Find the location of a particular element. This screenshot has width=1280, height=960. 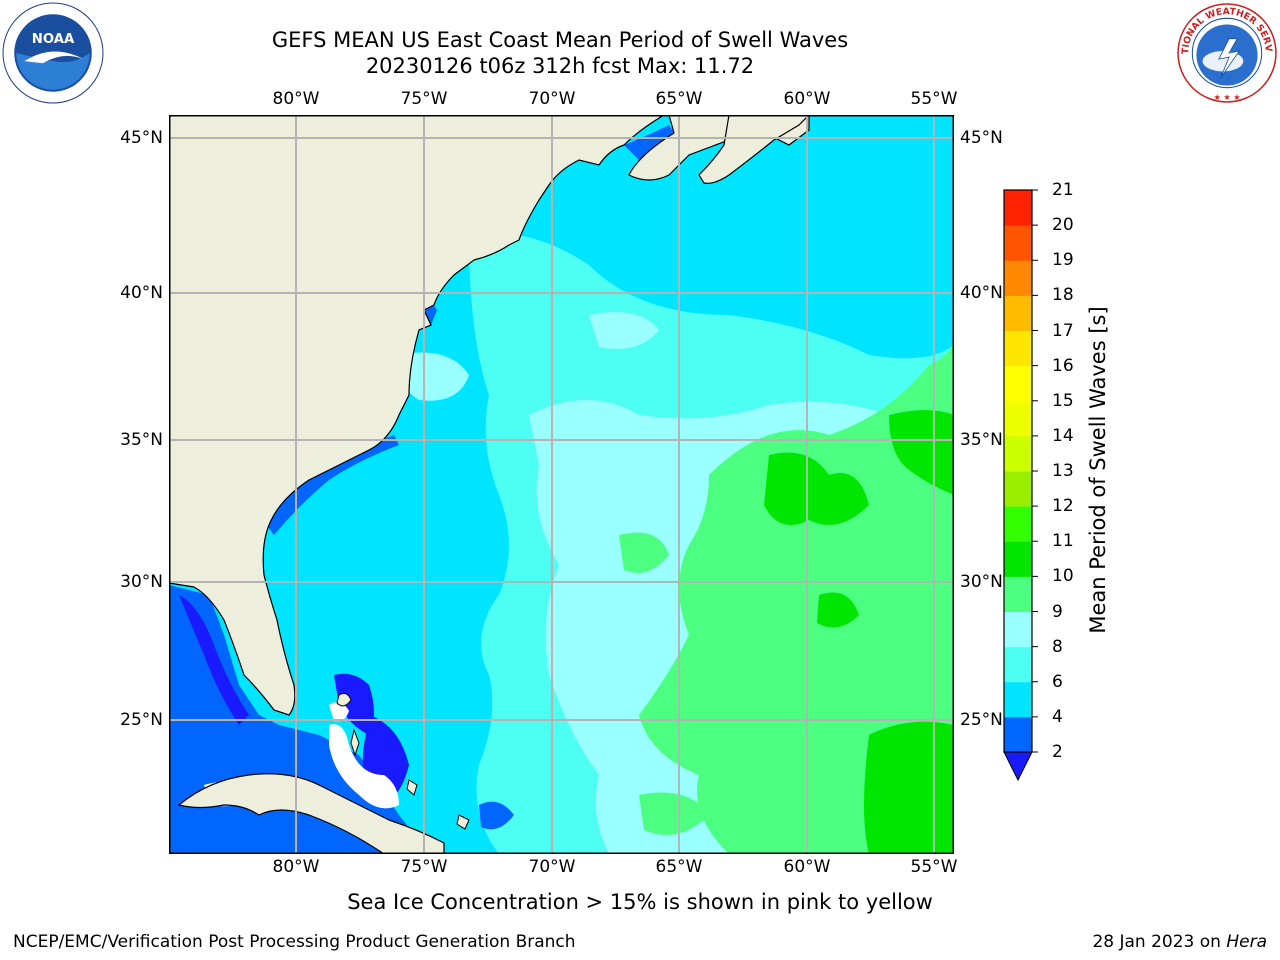

colorbar-tick-label: 11 is located at coordinates (1063, 541).